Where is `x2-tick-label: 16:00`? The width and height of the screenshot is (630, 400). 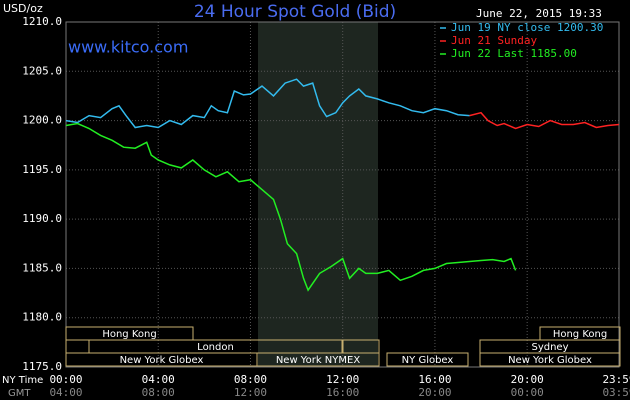
x2-tick-label: 16:00 is located at coordinates (342, 392).